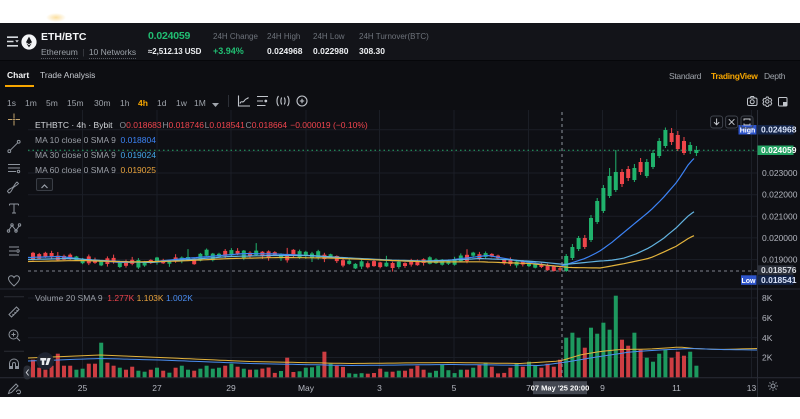 The image size is (800, 419). What do you see at coordinates (676, 388) in the screenshot?
I see `svg-text: 11` at bounding box center [676, 388].